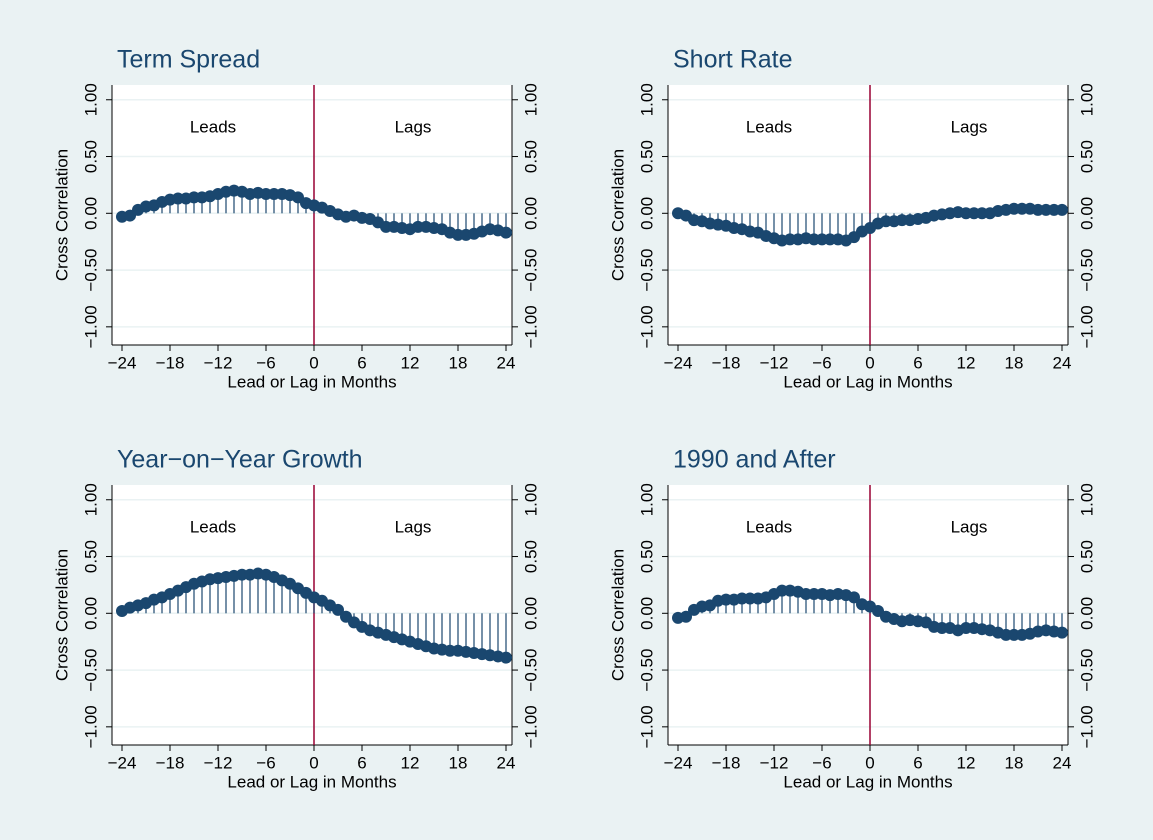  Describe the element at coordinates (733, 60) in the screenshot. I see `chart-title: Short Rate` at that location.